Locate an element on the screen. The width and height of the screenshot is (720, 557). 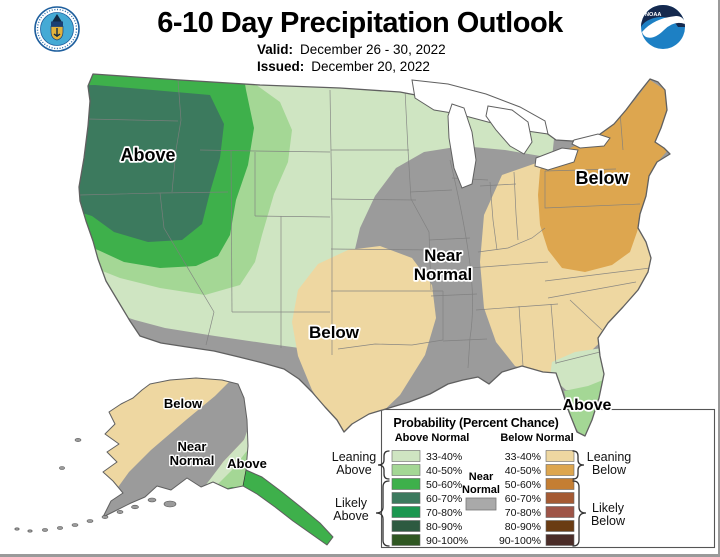
legend-below-pct-7: 90-100% is located at coordinates (520, 541).